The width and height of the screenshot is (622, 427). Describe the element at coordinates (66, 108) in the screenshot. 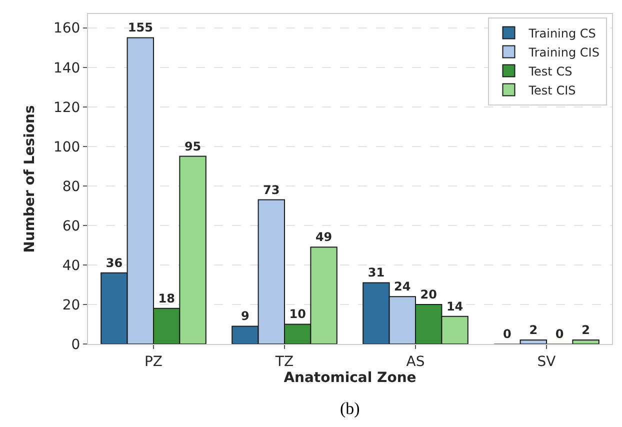

I see `y-tick-label: 120` at that location.